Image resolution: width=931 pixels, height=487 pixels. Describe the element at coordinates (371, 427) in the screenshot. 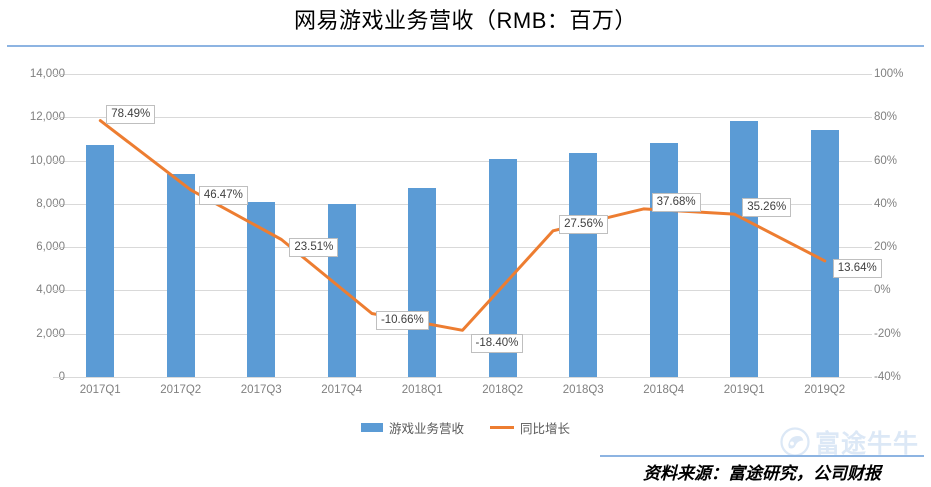

I see `legend-swatch-bar-icon` at that location.